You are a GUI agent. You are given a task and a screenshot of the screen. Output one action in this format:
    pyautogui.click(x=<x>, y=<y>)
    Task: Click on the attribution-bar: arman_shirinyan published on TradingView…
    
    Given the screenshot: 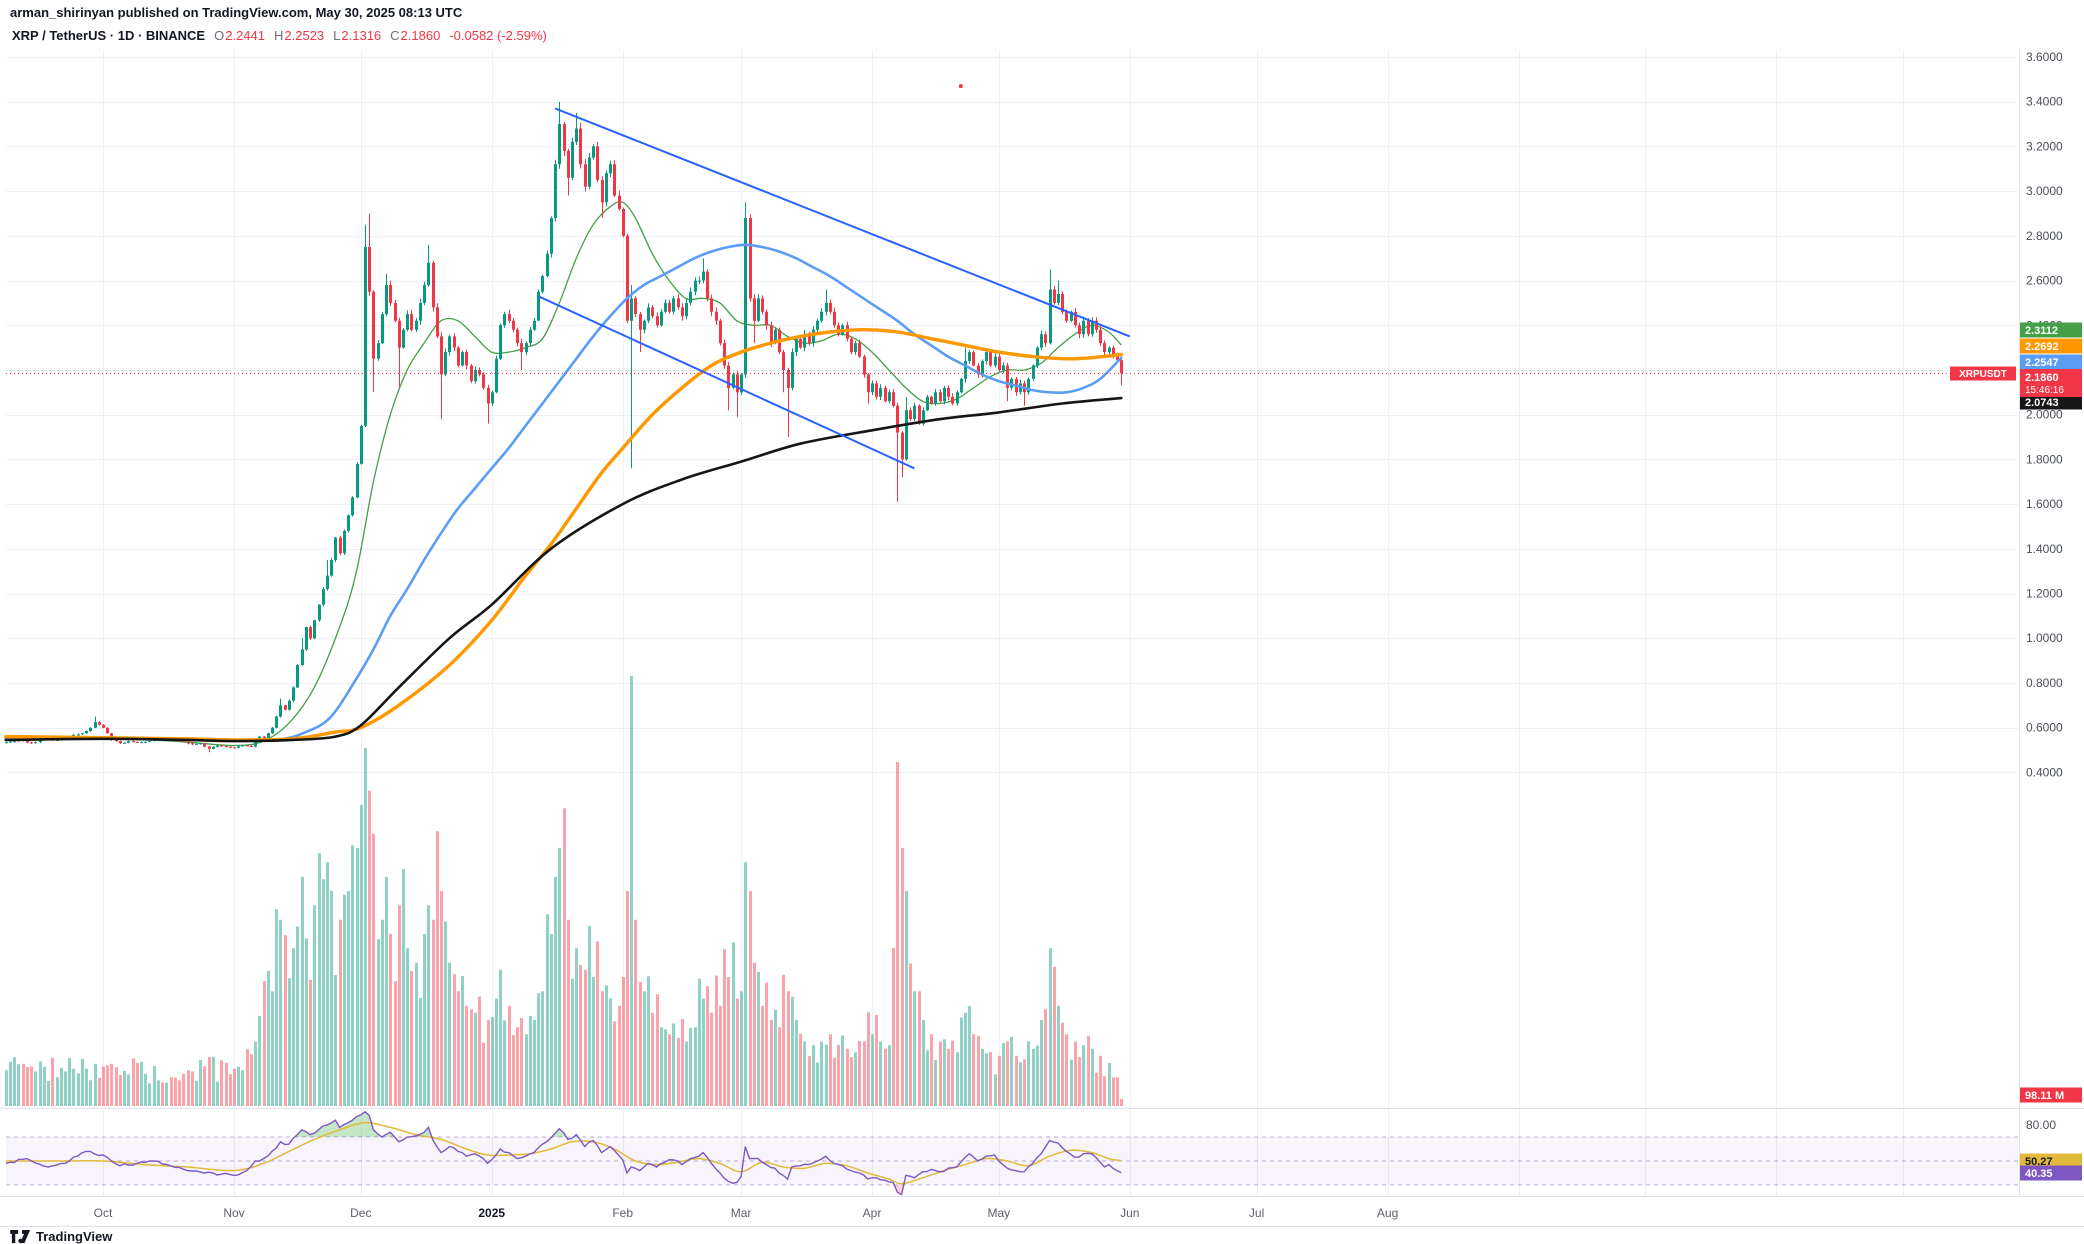 What is the action you would take?
    pyautogui.click(x=1042, y=11)
    